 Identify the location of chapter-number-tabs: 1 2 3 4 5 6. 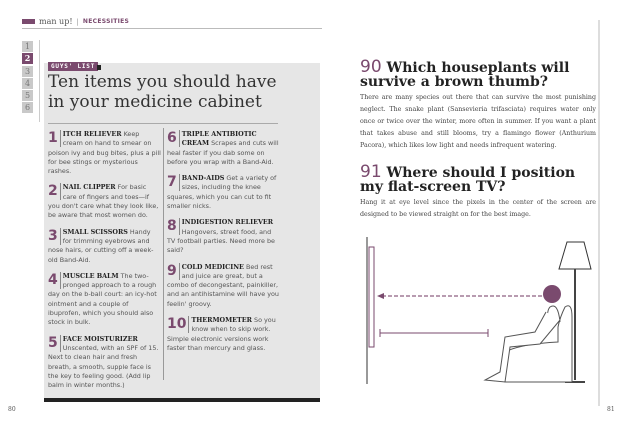
(27, 78).